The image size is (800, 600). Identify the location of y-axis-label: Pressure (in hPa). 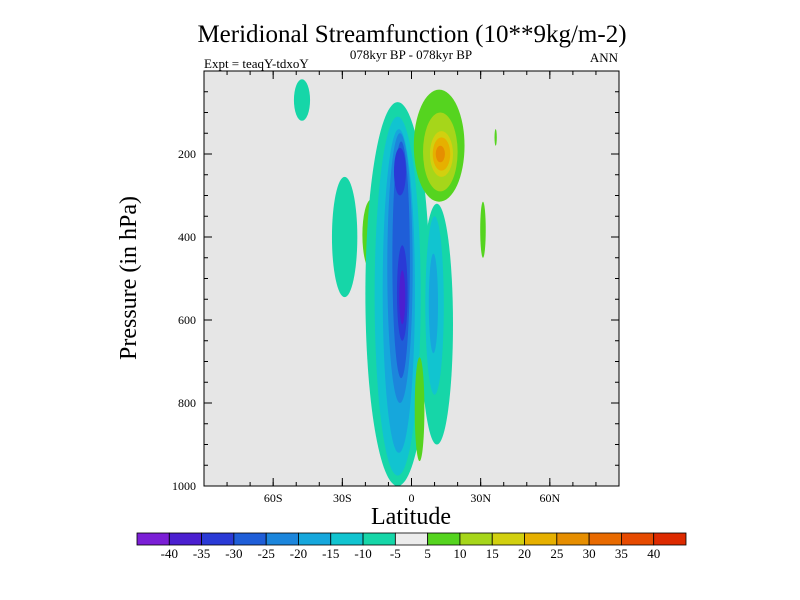
(129, 278).